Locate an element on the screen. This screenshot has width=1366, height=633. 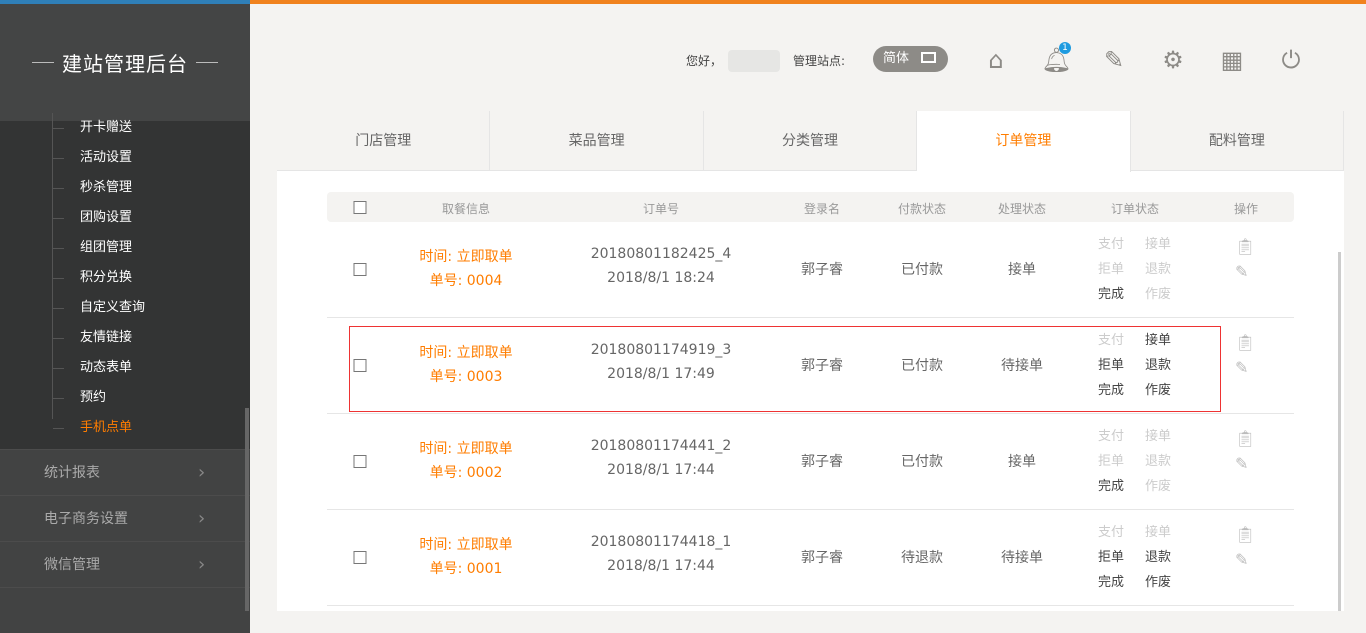
tab: 分类管理 is located at coordinates (811, 140).